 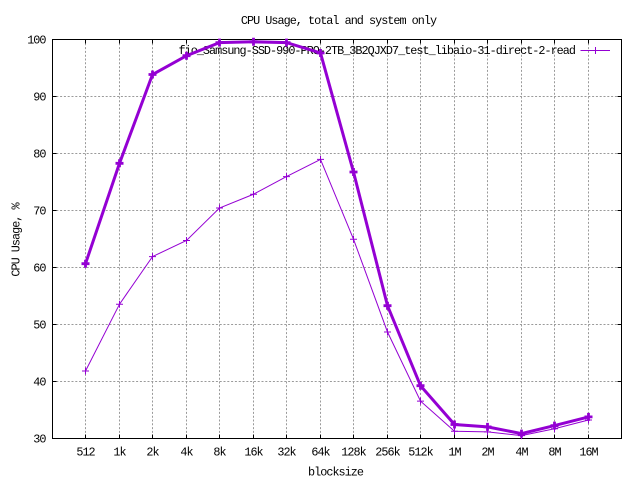 I want to click on svg-text: 50, so click(x=39, y=326).